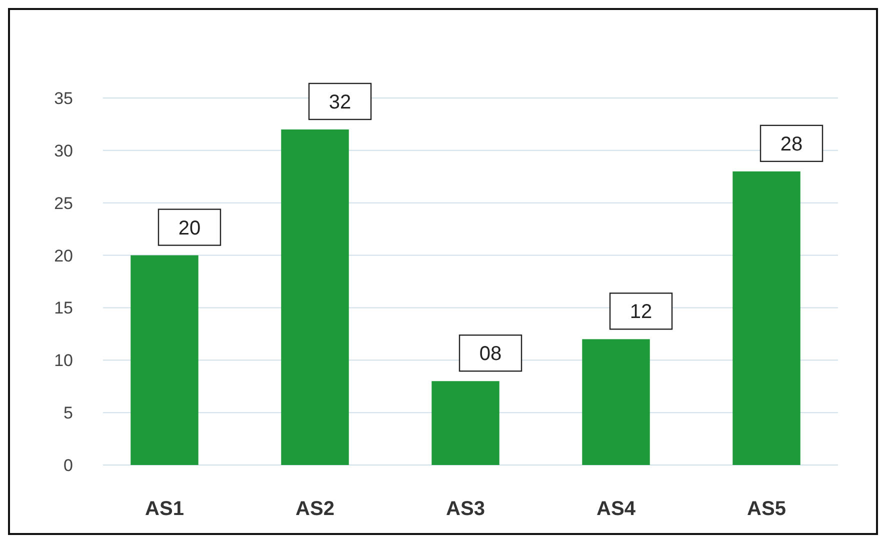 The width and height of the screenshot is (886, 543). Describe the element at coordinates (189, 228) in the screenshot. I see `data-label: 20` at that location.